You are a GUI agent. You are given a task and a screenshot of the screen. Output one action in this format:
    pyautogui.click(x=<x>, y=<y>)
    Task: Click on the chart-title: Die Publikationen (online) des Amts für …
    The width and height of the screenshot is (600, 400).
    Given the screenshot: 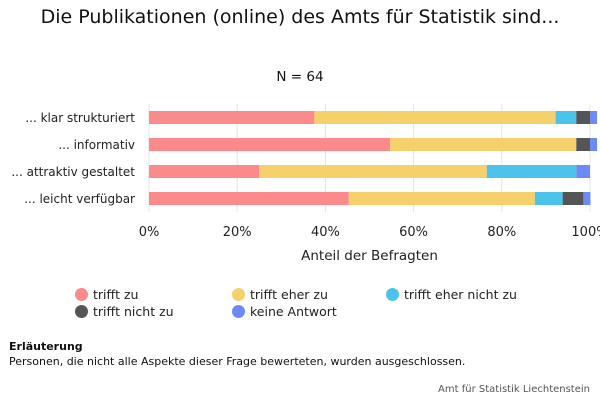 What is the action you would take?
    pyautogui.click(x=300, y=17)
    